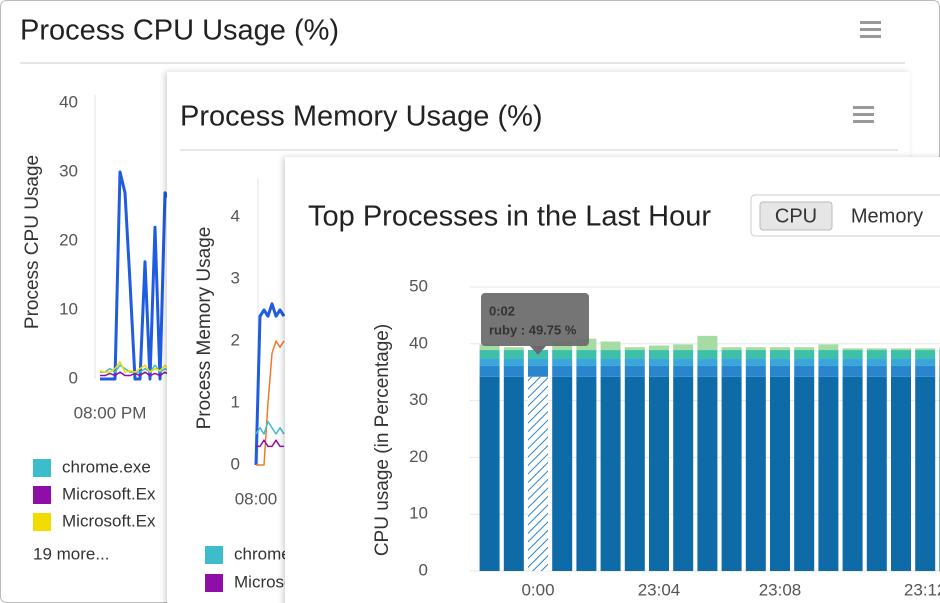 The image size is (940, 603). Describe the element at coordinates (538, 350) in the screenshot. I see `tooltip-pointer` at that location.